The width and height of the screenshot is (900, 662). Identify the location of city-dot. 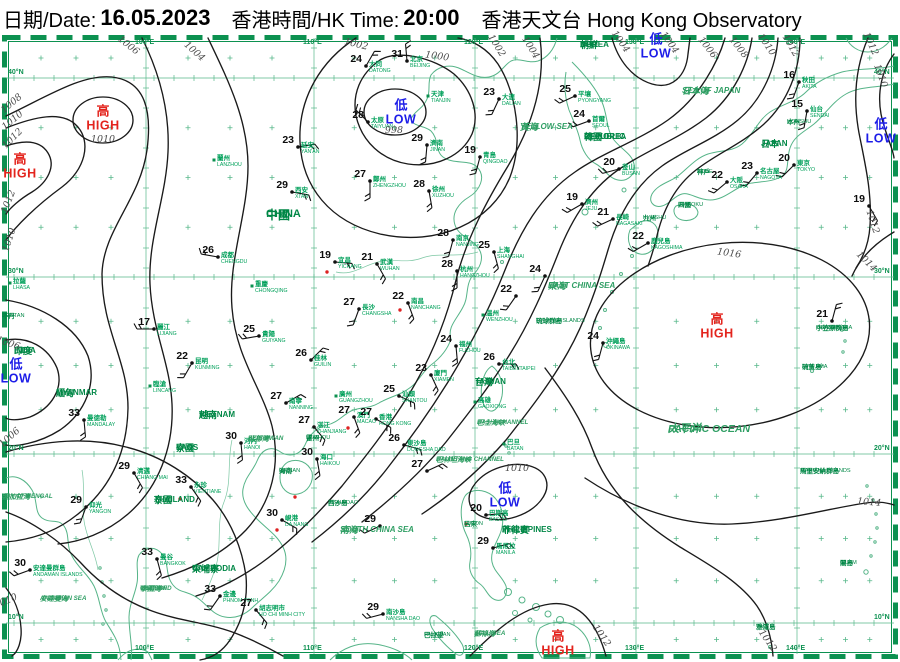
(483, 315).